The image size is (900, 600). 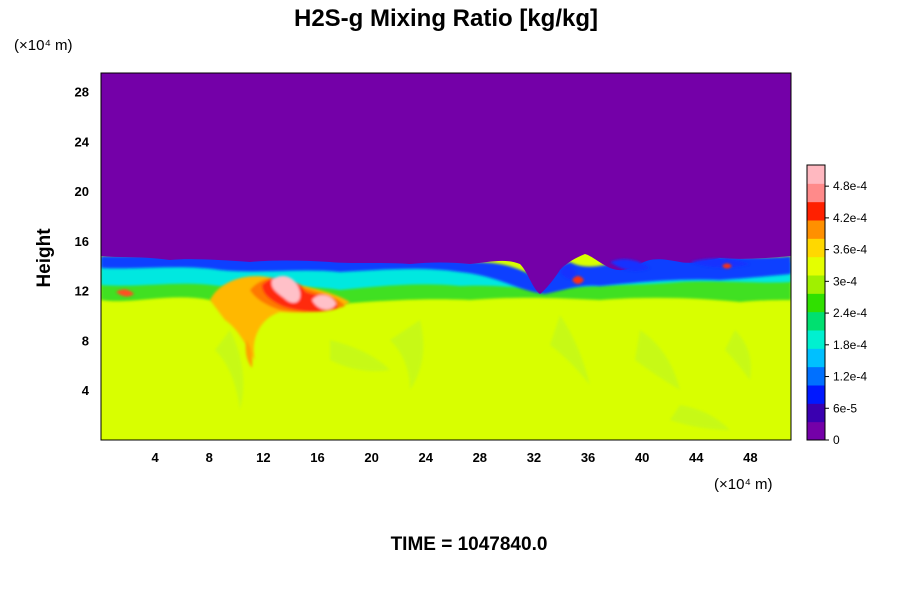 I want to click on x-tick-label: 8, so click(x=209, y=457).